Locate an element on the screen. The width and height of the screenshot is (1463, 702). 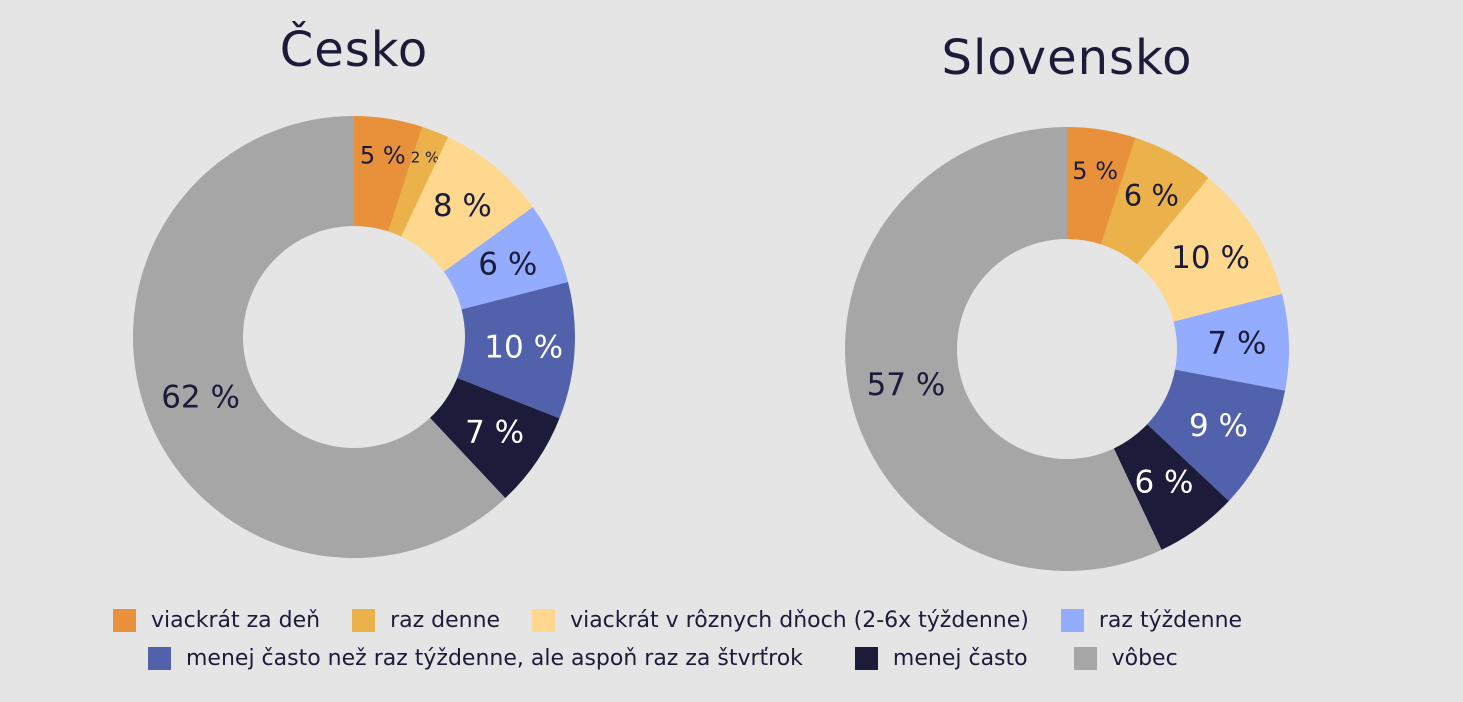
legend-item-viackrat-za-den: viackrát za deň is located at coordinates (216, 620).